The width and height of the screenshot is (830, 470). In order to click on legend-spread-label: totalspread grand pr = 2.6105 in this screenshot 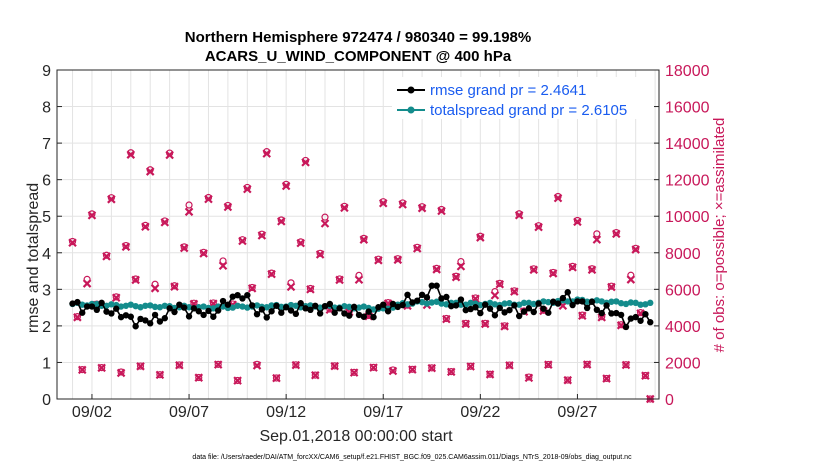, I will do `click(528, 110)`.